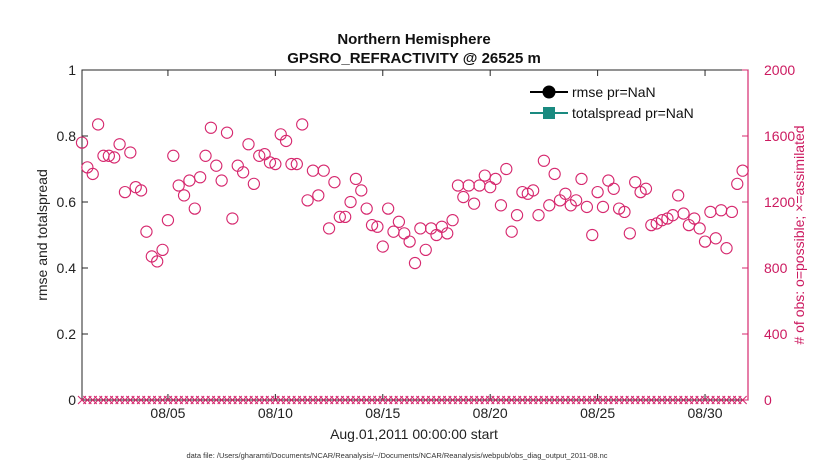 This screenshot has height=470, width=830. Describe the element at coordinates (67, 202) in the screenshot. I see `y-tick-label: 0.6` at that location.